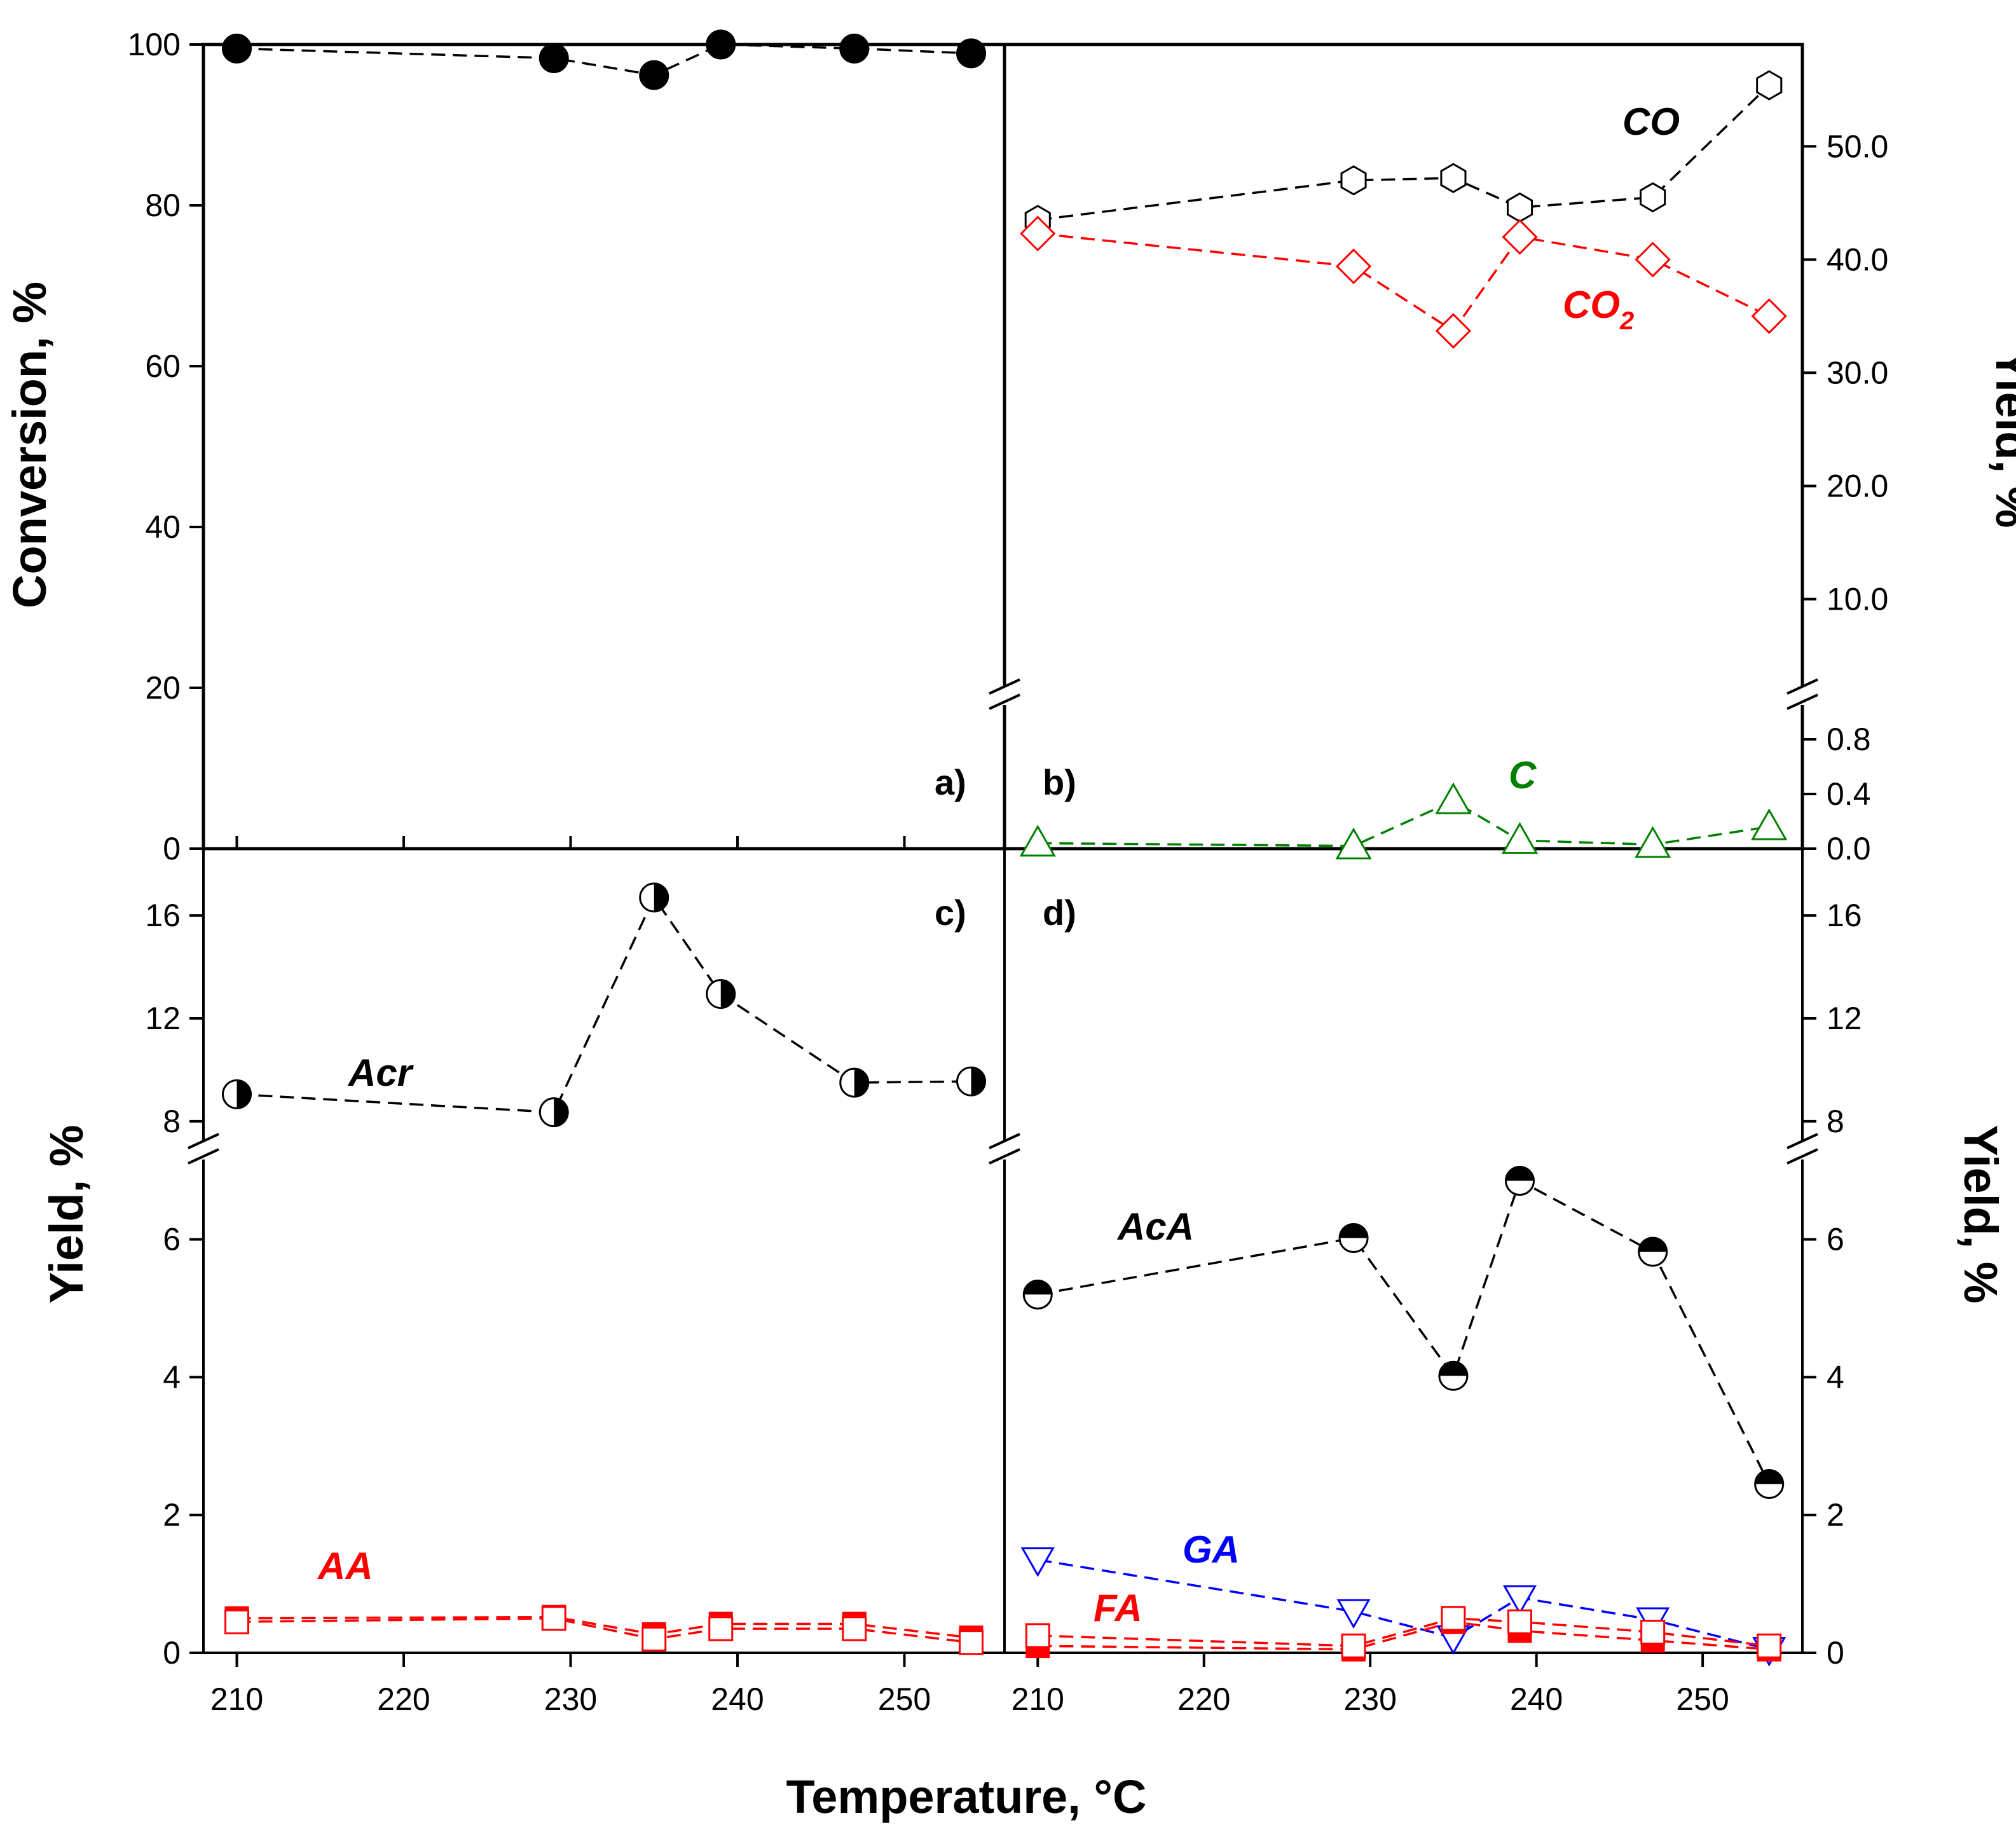  What do you see at coordinates (163, 916) in the screenshot?
I see `panel-c-y-tick-label: 16` at bounding box center [163, 916].